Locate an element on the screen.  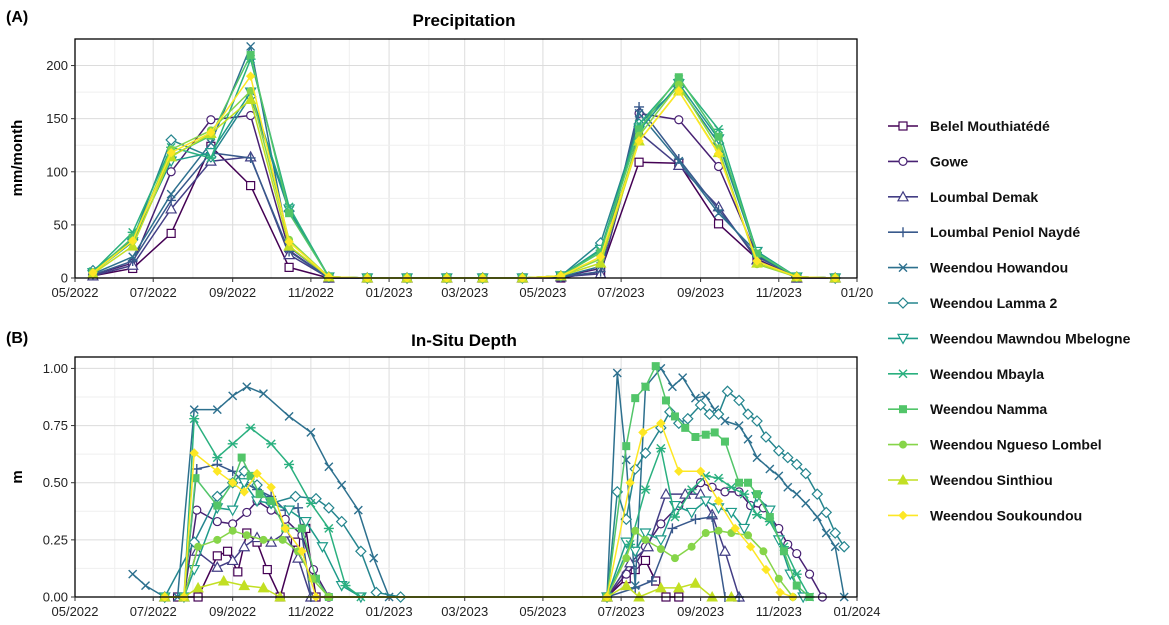
b-xtick-label: 05/2023 is located at coordinates (542, 611).